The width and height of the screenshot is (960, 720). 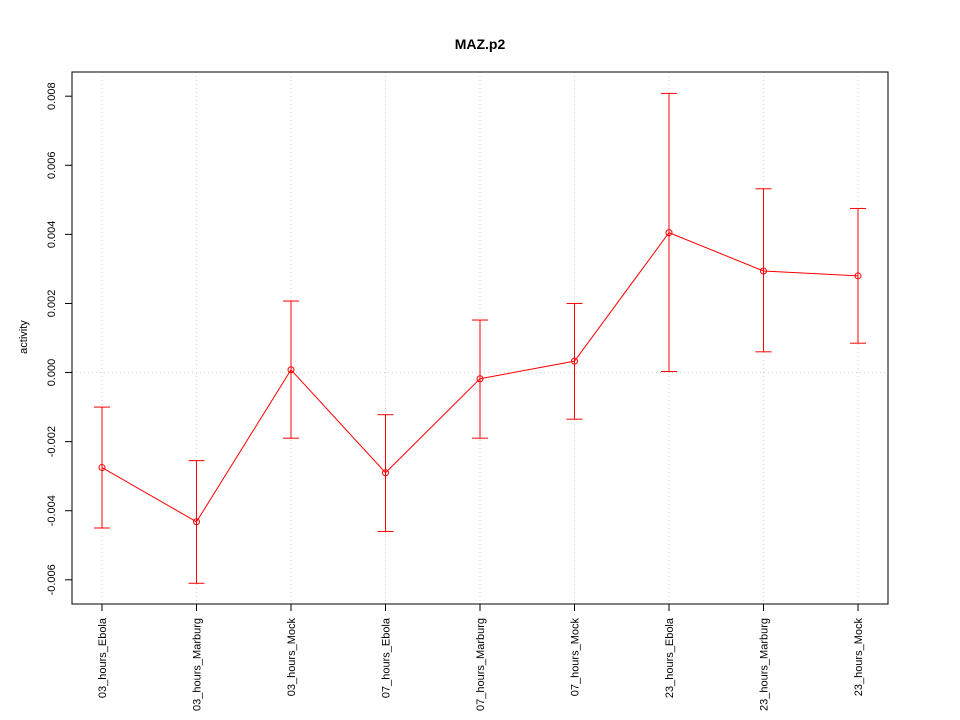 I want to click on y-tick-label: 0.006, so click(x=52, y=166).